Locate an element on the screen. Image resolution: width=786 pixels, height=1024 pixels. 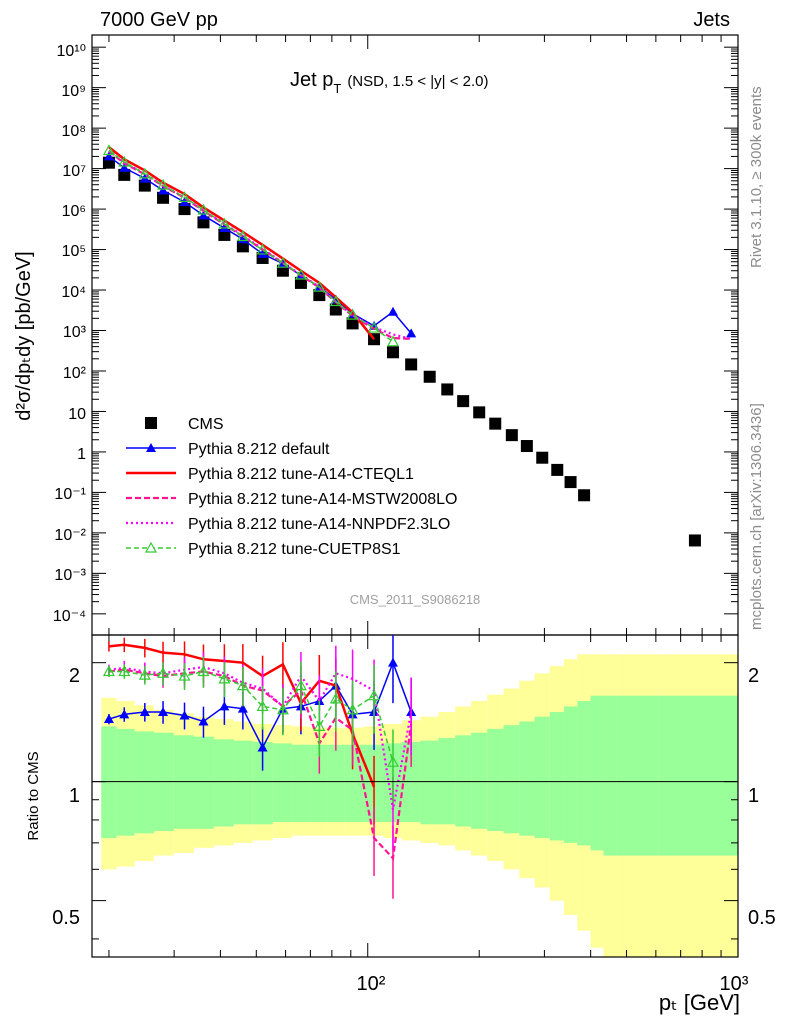
y-tick-label-1e6: 10⁶ is located at coordinates (74, 211).